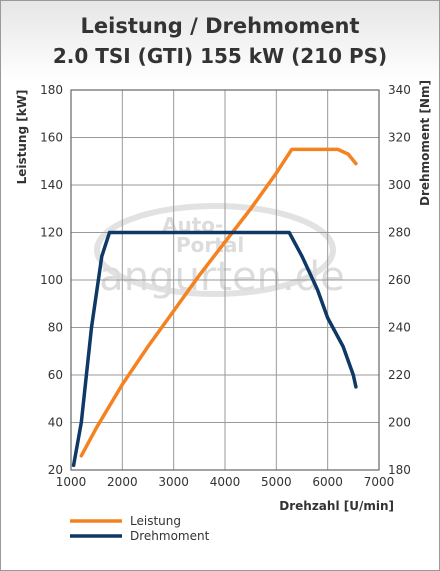  Describe the element at coordinates (22, 137) in the screenshot. I see `y-left-axis-label: Leistung [kW]` at that location.